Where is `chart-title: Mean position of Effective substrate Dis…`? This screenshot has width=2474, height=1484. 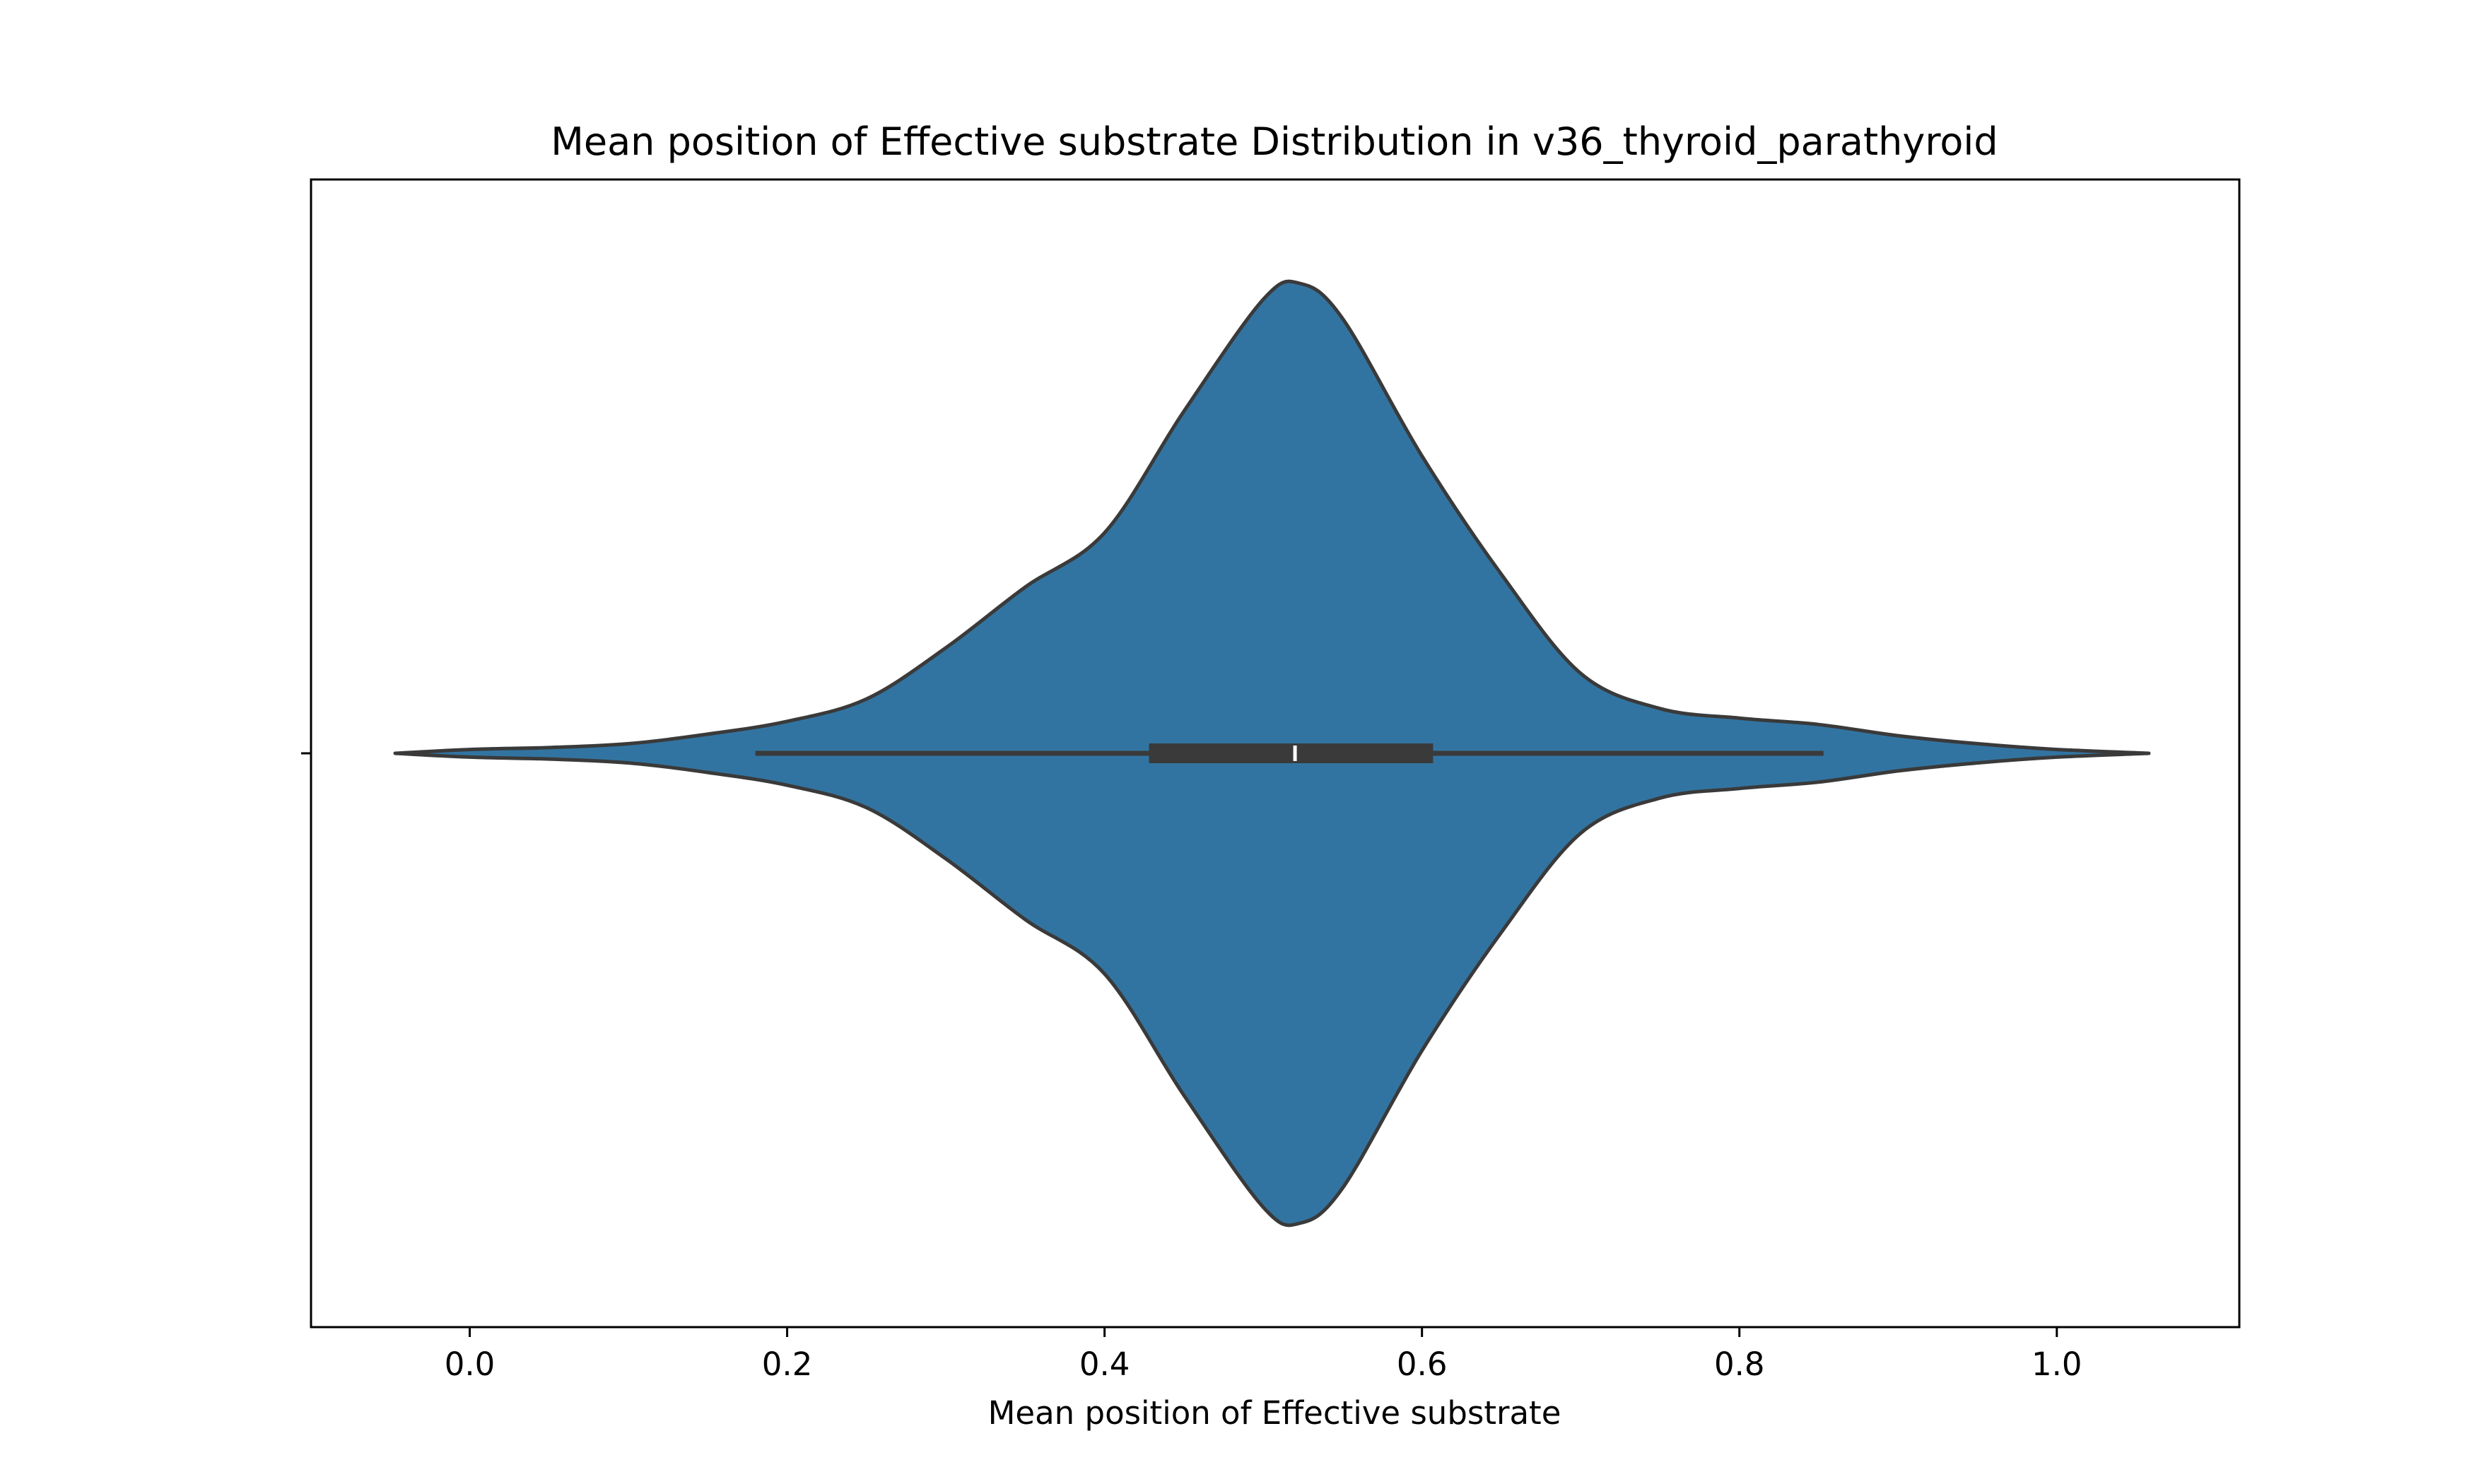 chart-title: Mean position of Effective substrate Dis… is located at coordinates (1274, 141).